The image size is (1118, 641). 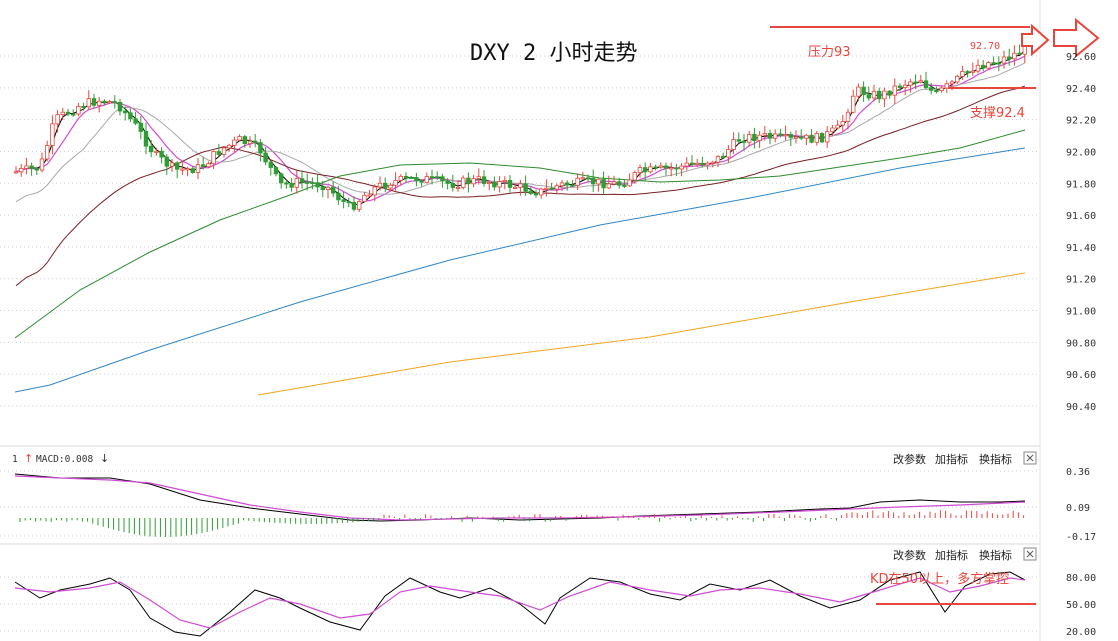 What do you see at coordinates (939, 579) in the screenshot?
I see `kd-annotation: KD在50以上，多方掌控` at bounding box center [939, 579].